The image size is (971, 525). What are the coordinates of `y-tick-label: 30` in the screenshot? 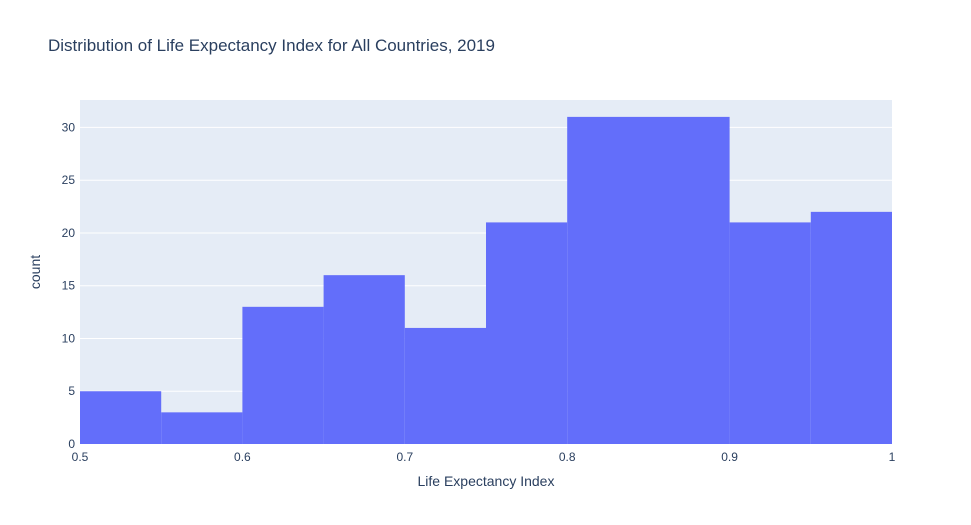 It's located at (69, 127).